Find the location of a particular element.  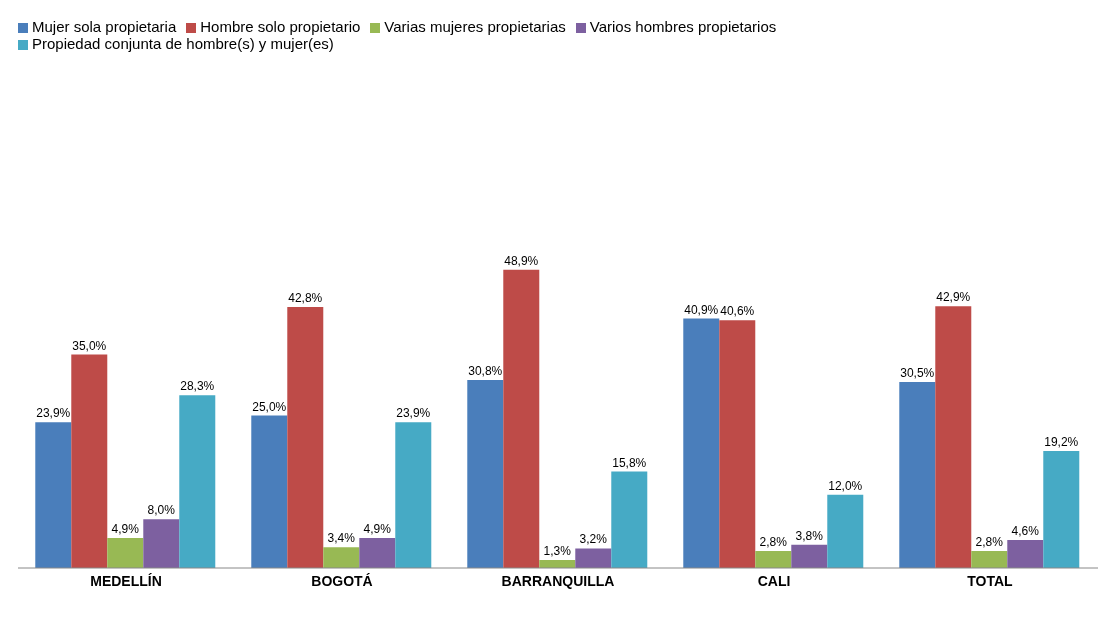

data-label: 40,9% is located at coordinates (701, 309).